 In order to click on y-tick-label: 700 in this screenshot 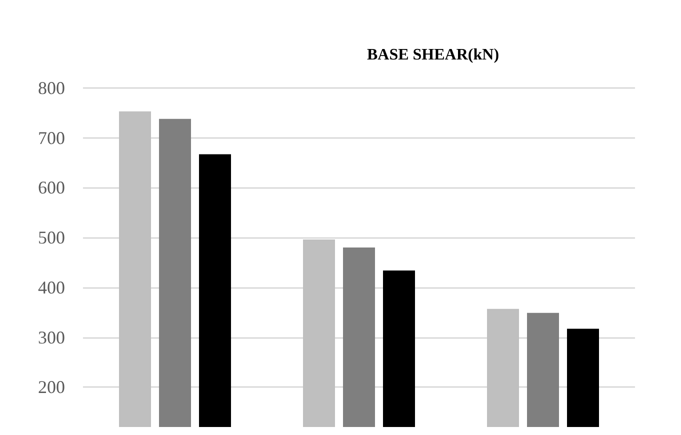, I will do `click(51, 138)`.